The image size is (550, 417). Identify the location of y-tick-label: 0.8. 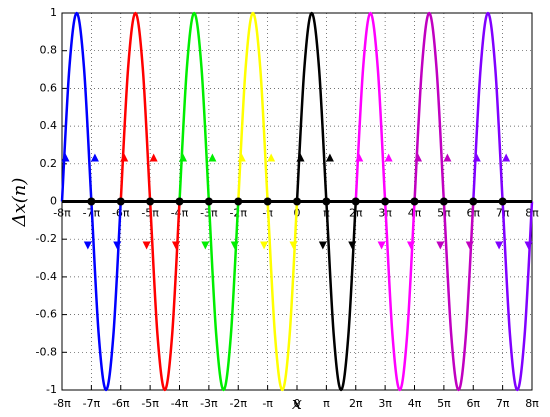
(49, 50).